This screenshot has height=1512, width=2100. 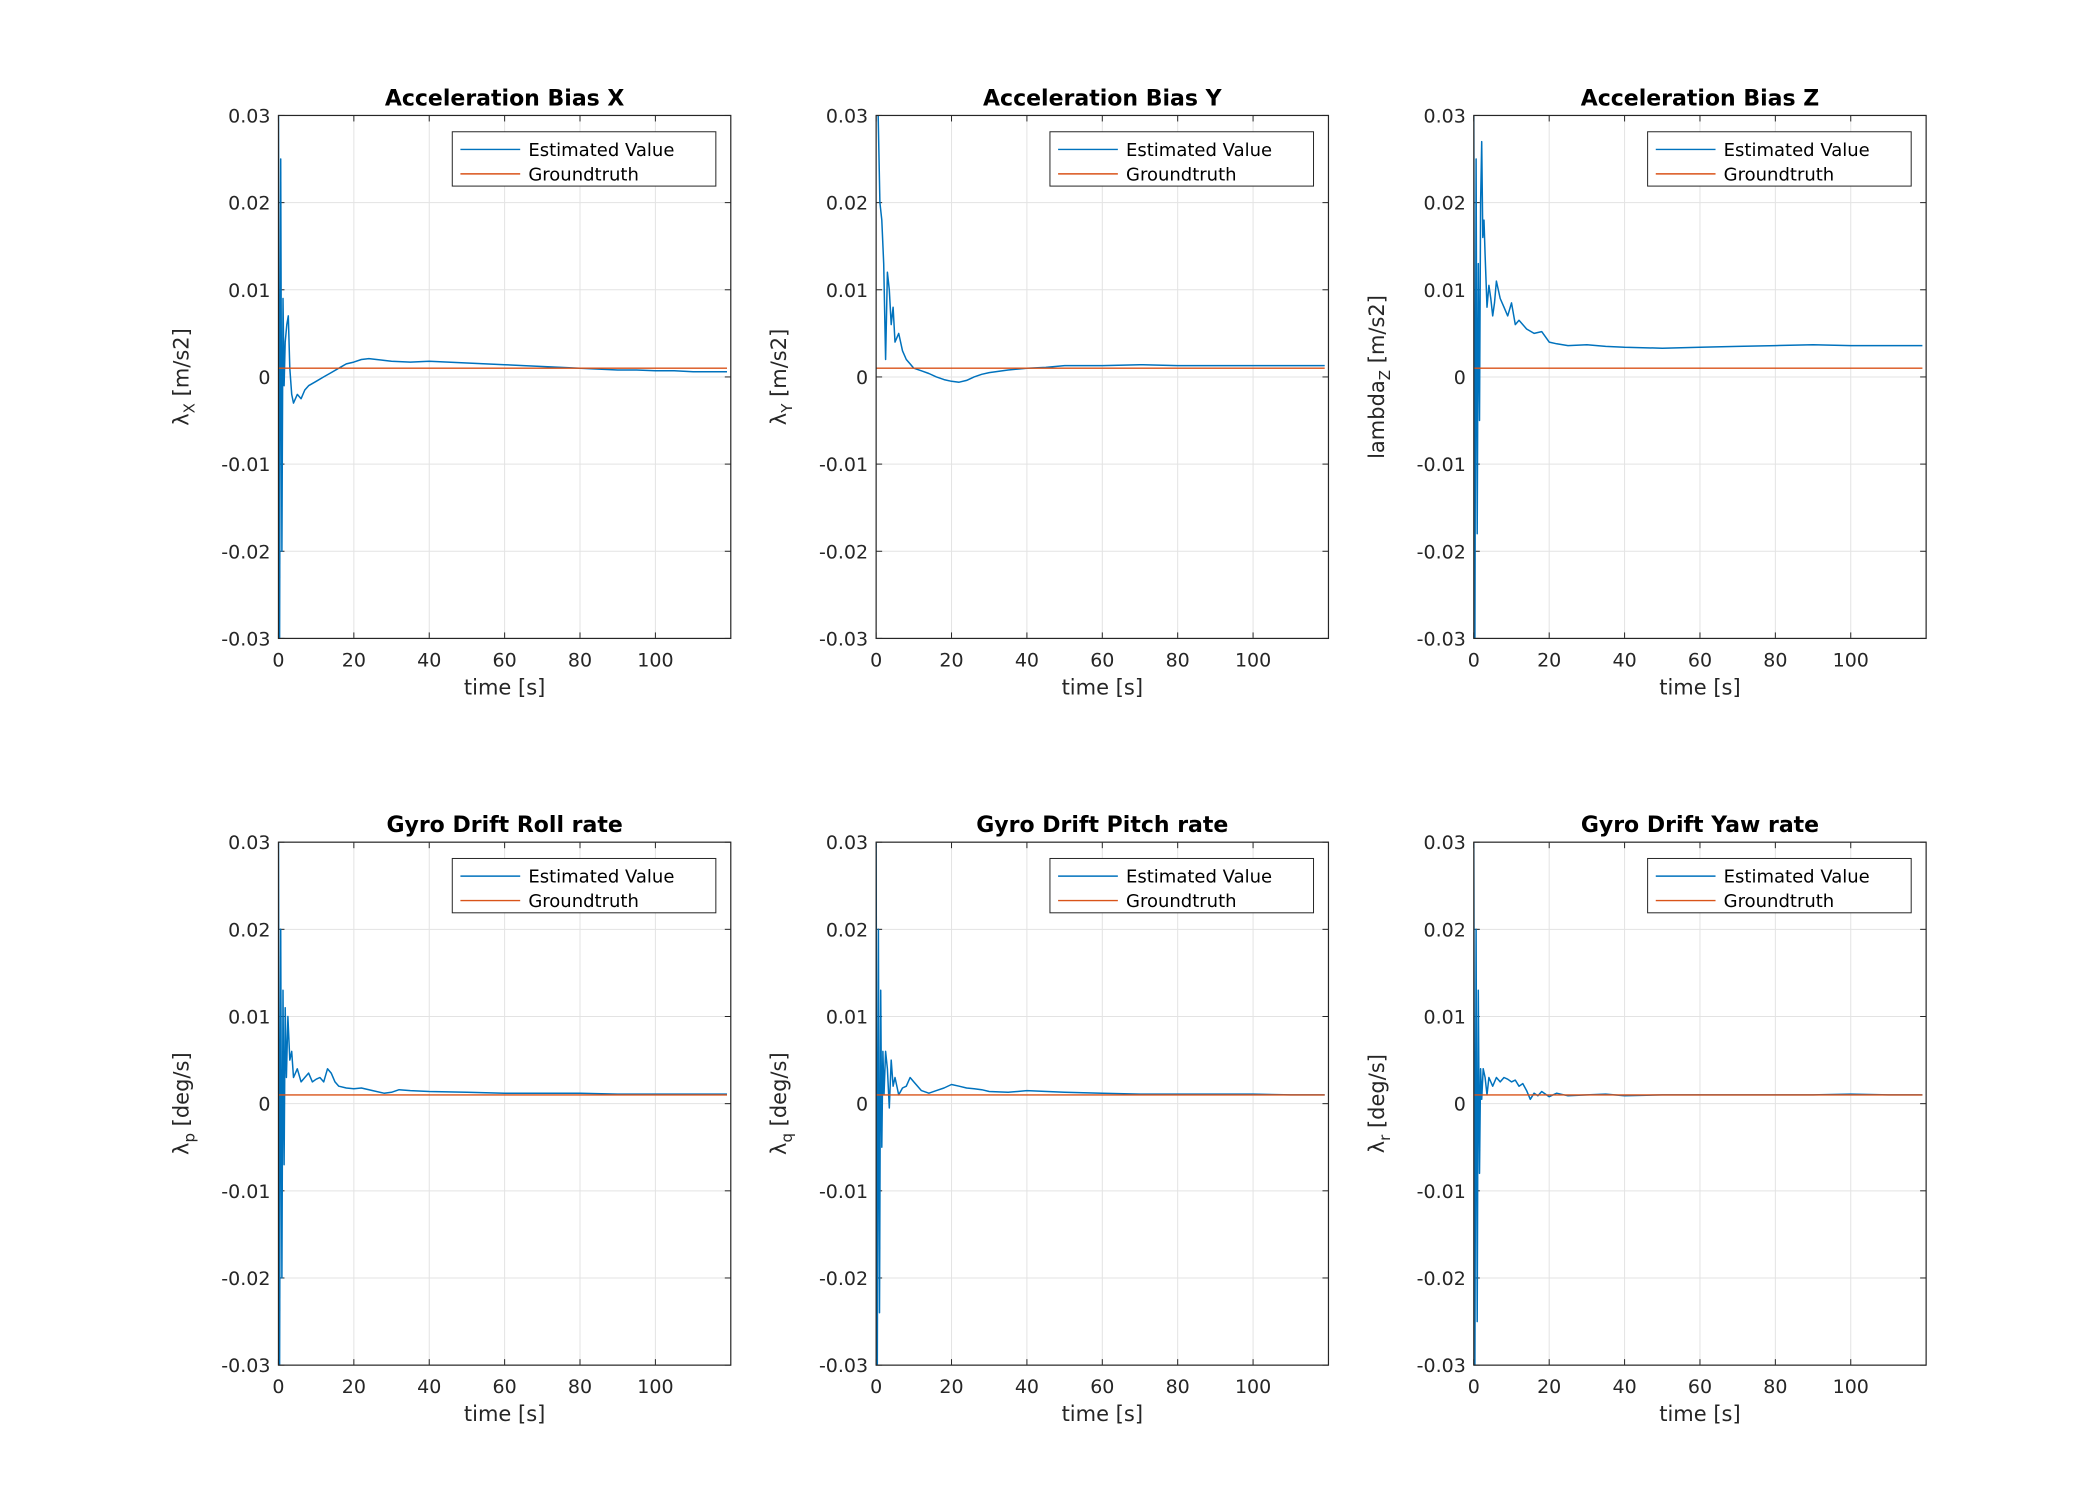 What do you see at coordinates (189, 408) in the screenshot?
I see `y-axis-label-sub: X` at bounding box center [189, 408].